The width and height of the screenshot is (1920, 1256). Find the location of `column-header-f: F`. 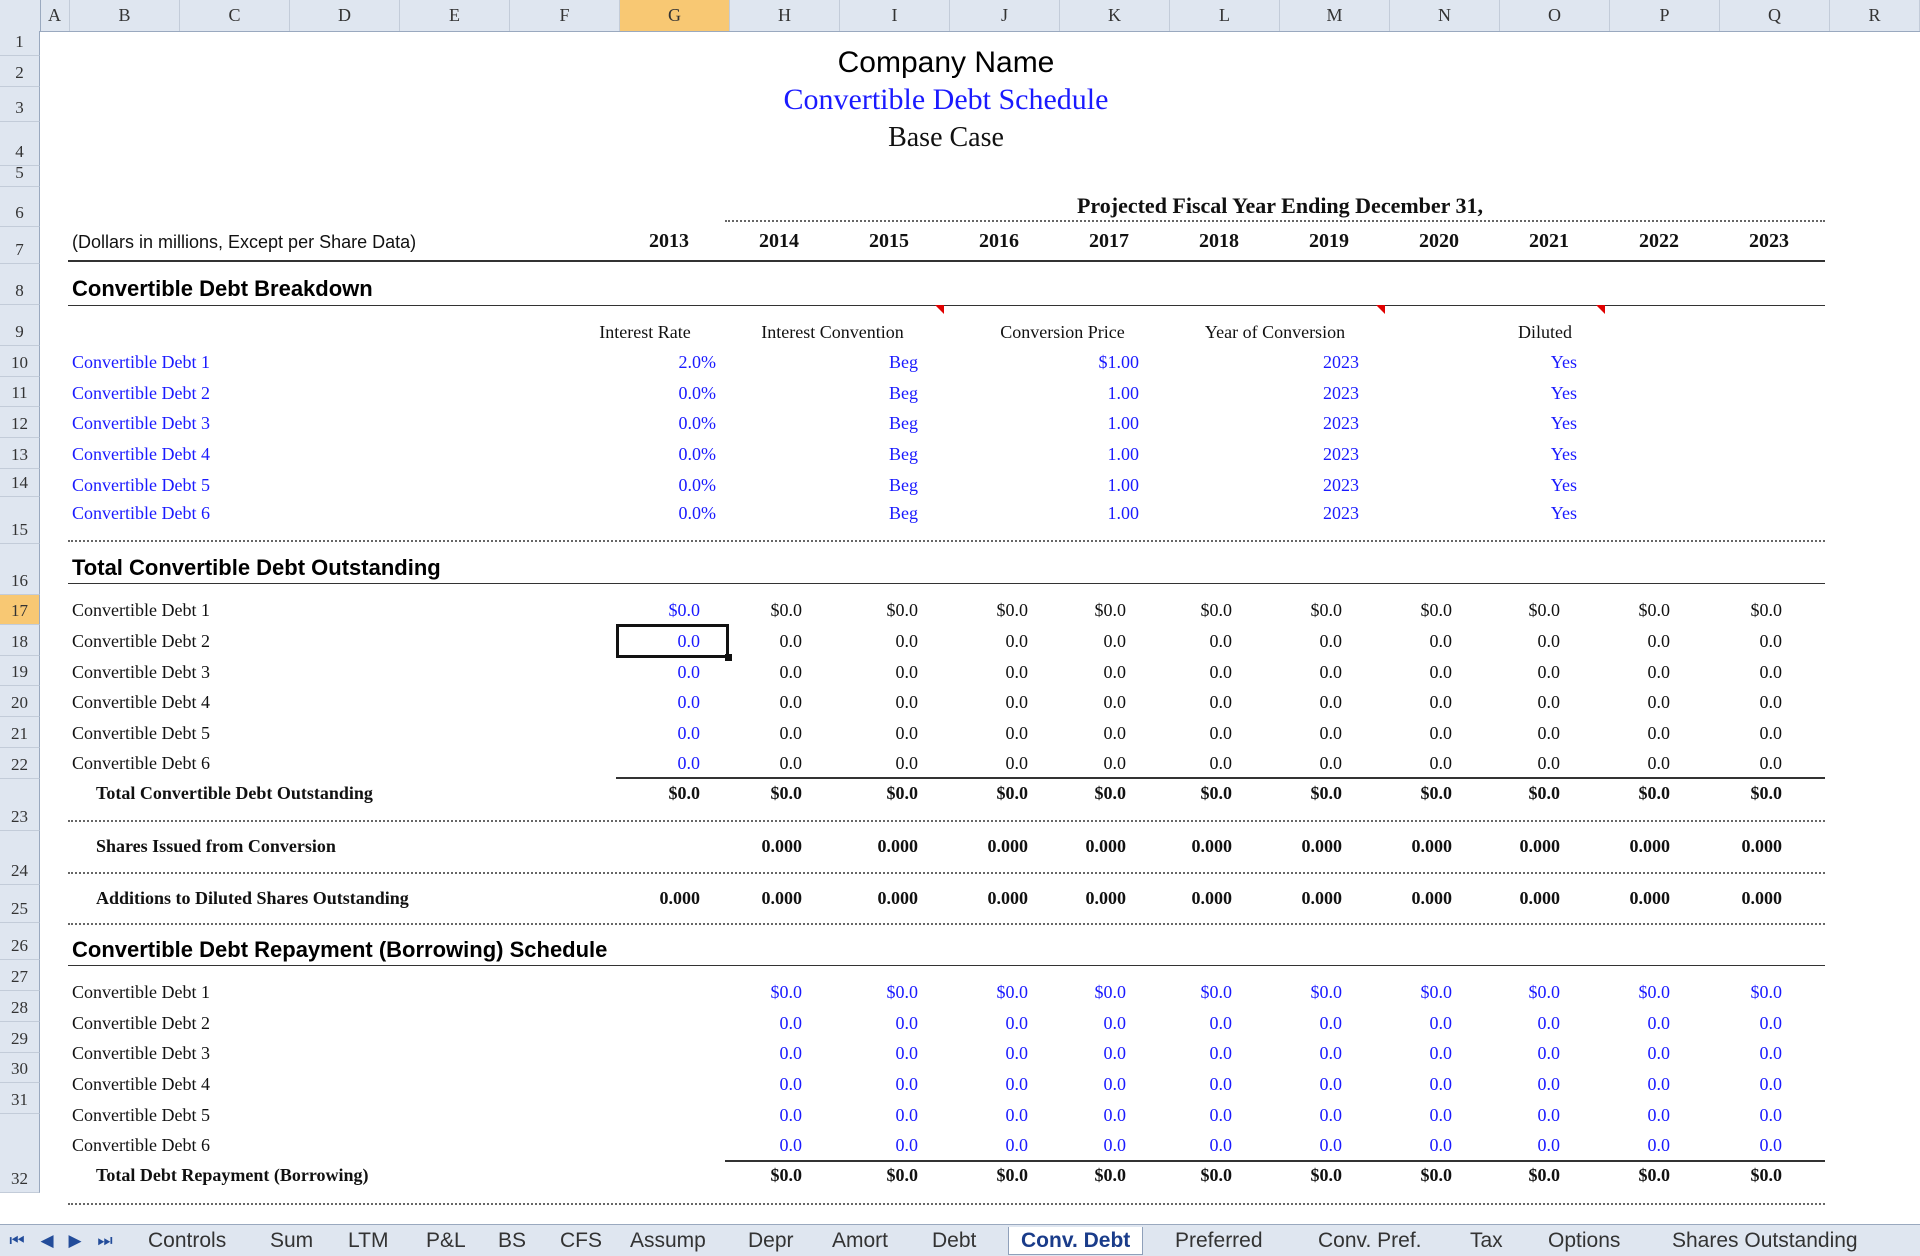

column-header-f: F is located at coordinates (565, 15).